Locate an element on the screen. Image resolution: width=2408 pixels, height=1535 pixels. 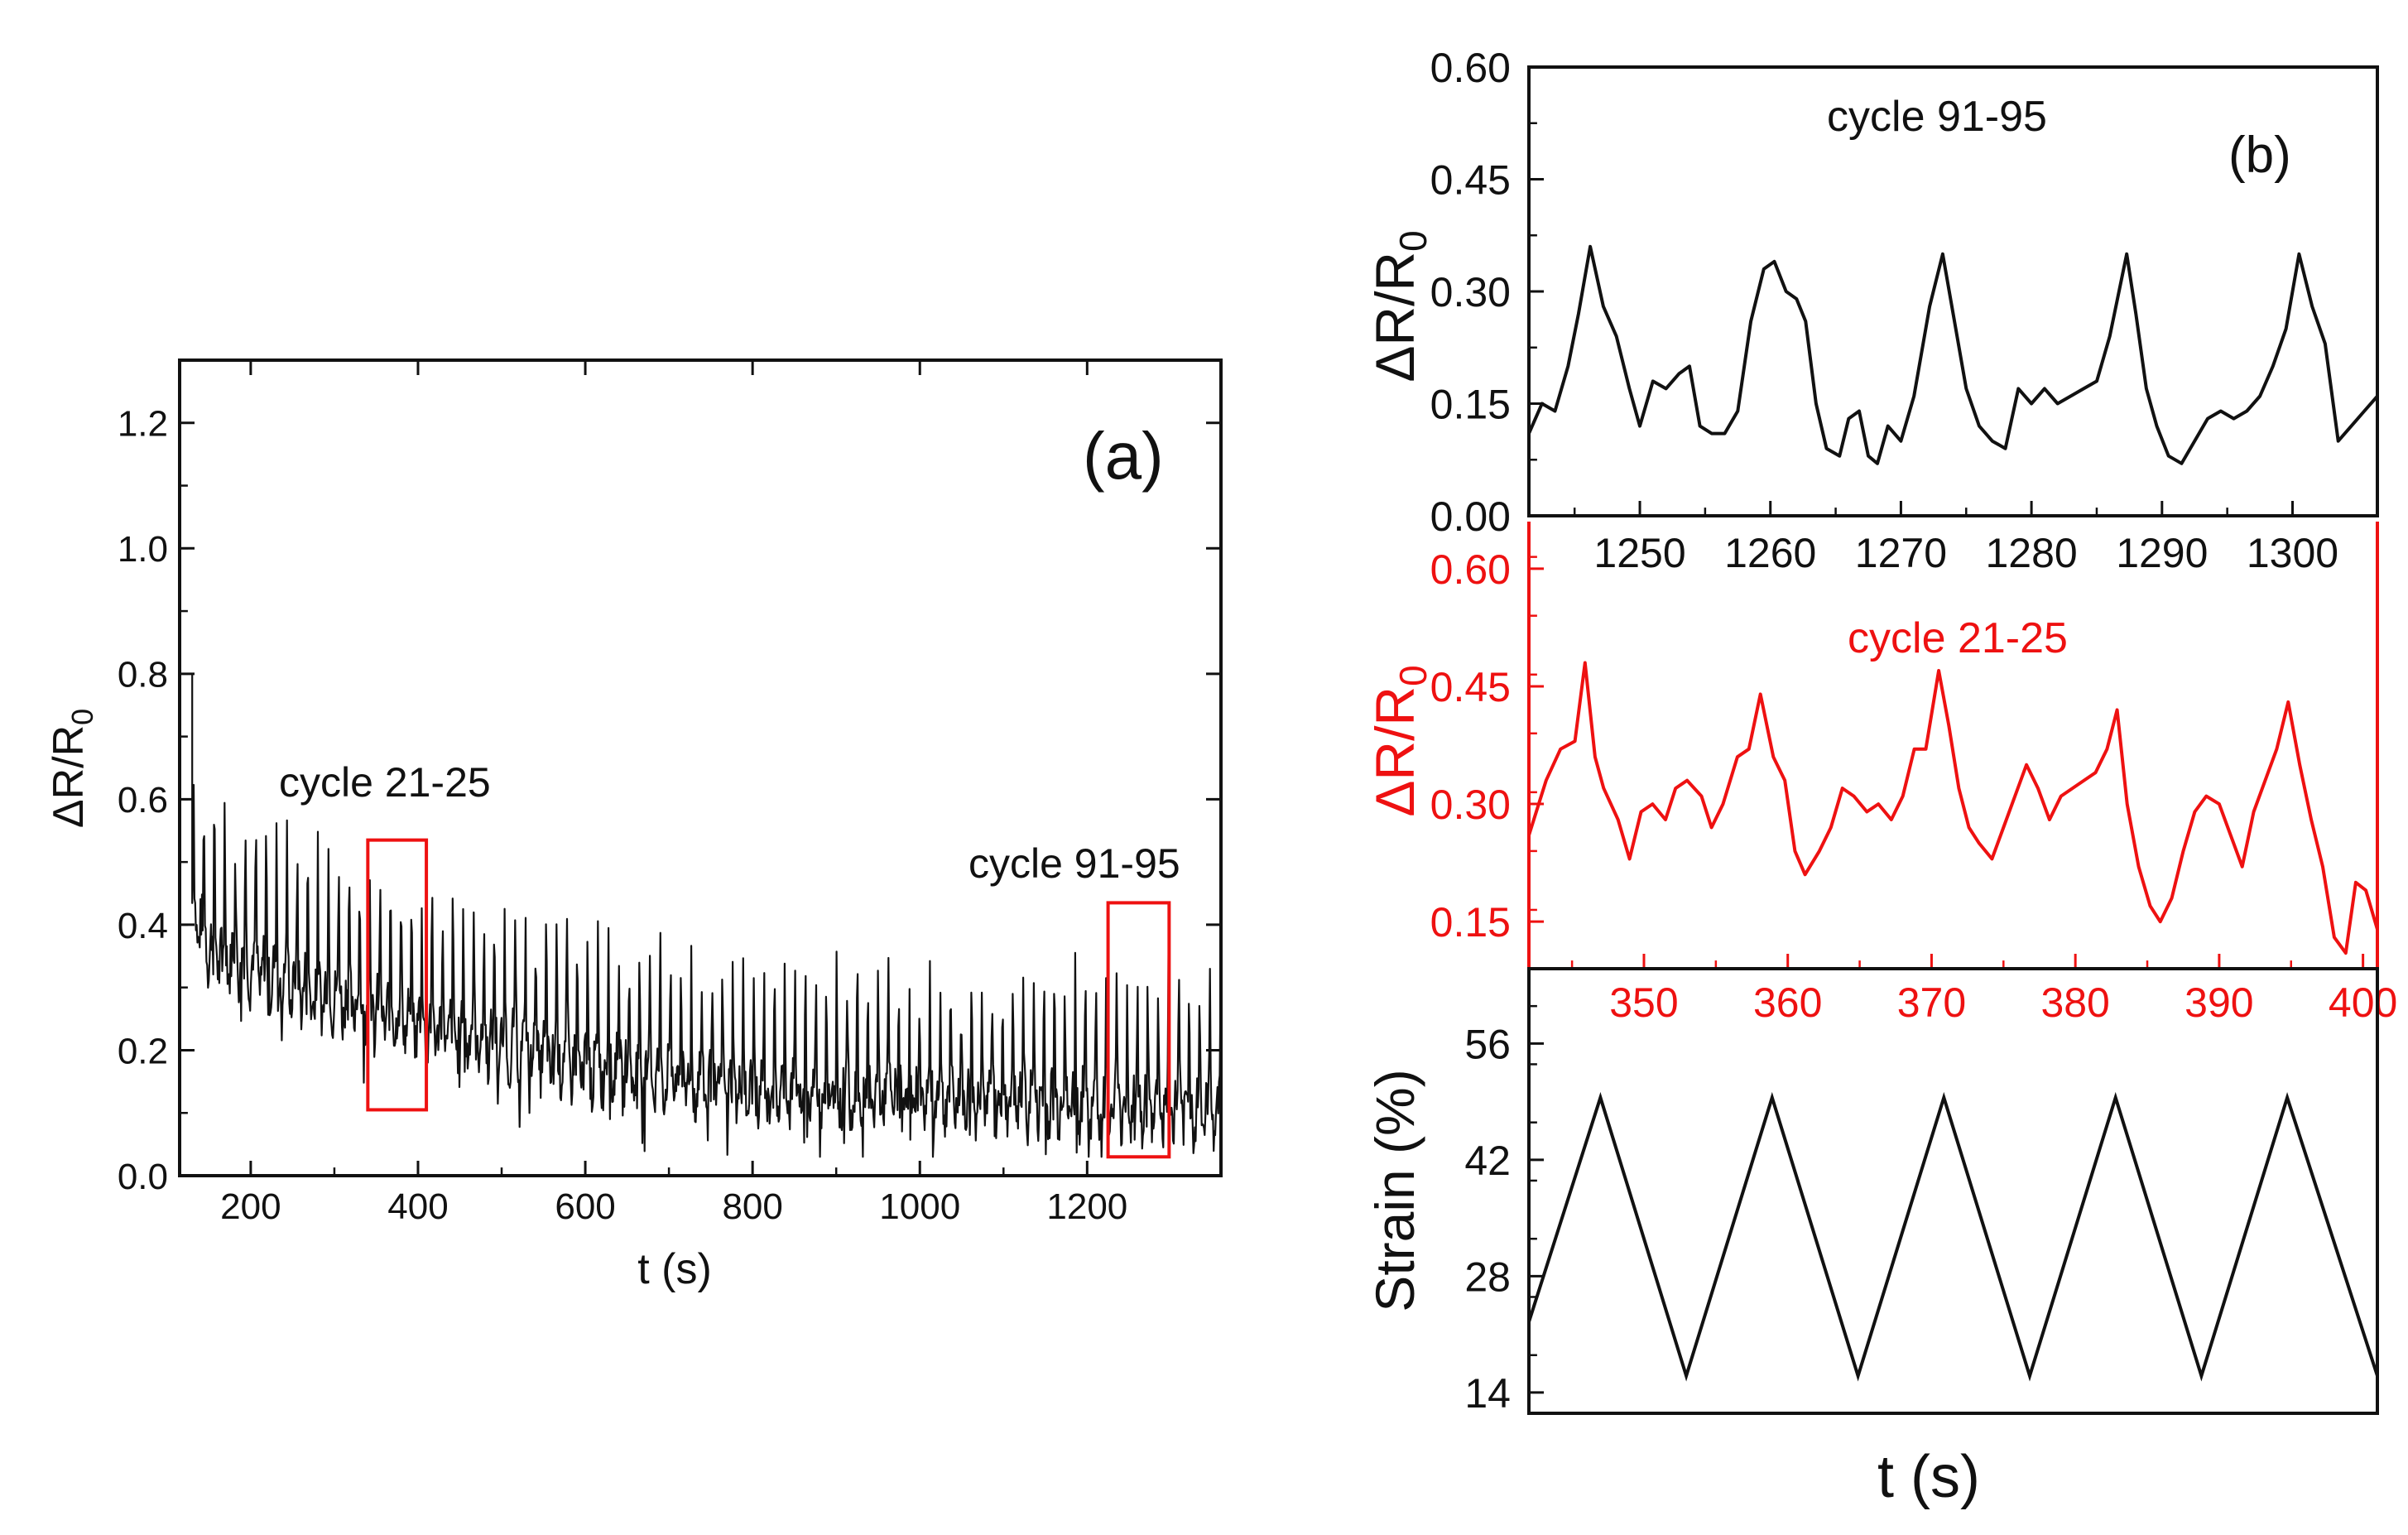
chart-b-top-y-axis-label-subscript: 0 is located at coordinates (1413, 241).